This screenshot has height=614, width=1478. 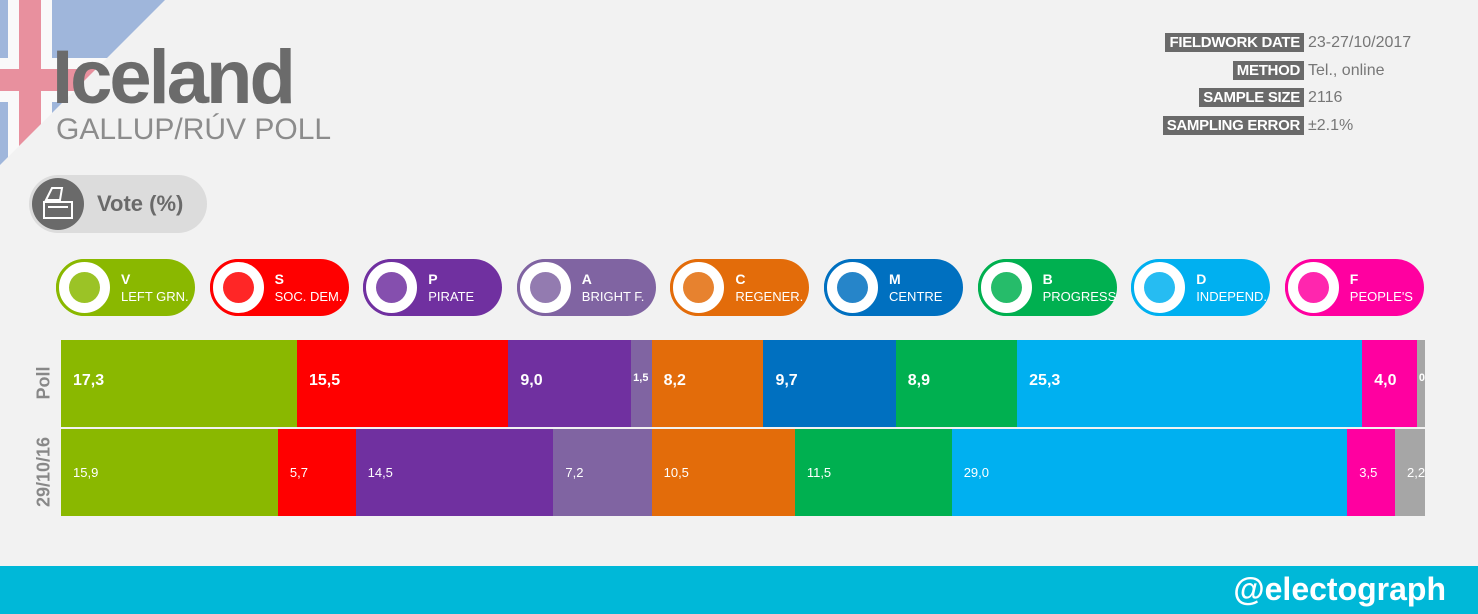 I want to click on meta-key: SAMPLING ERROR, so click(x=1233, y=125).